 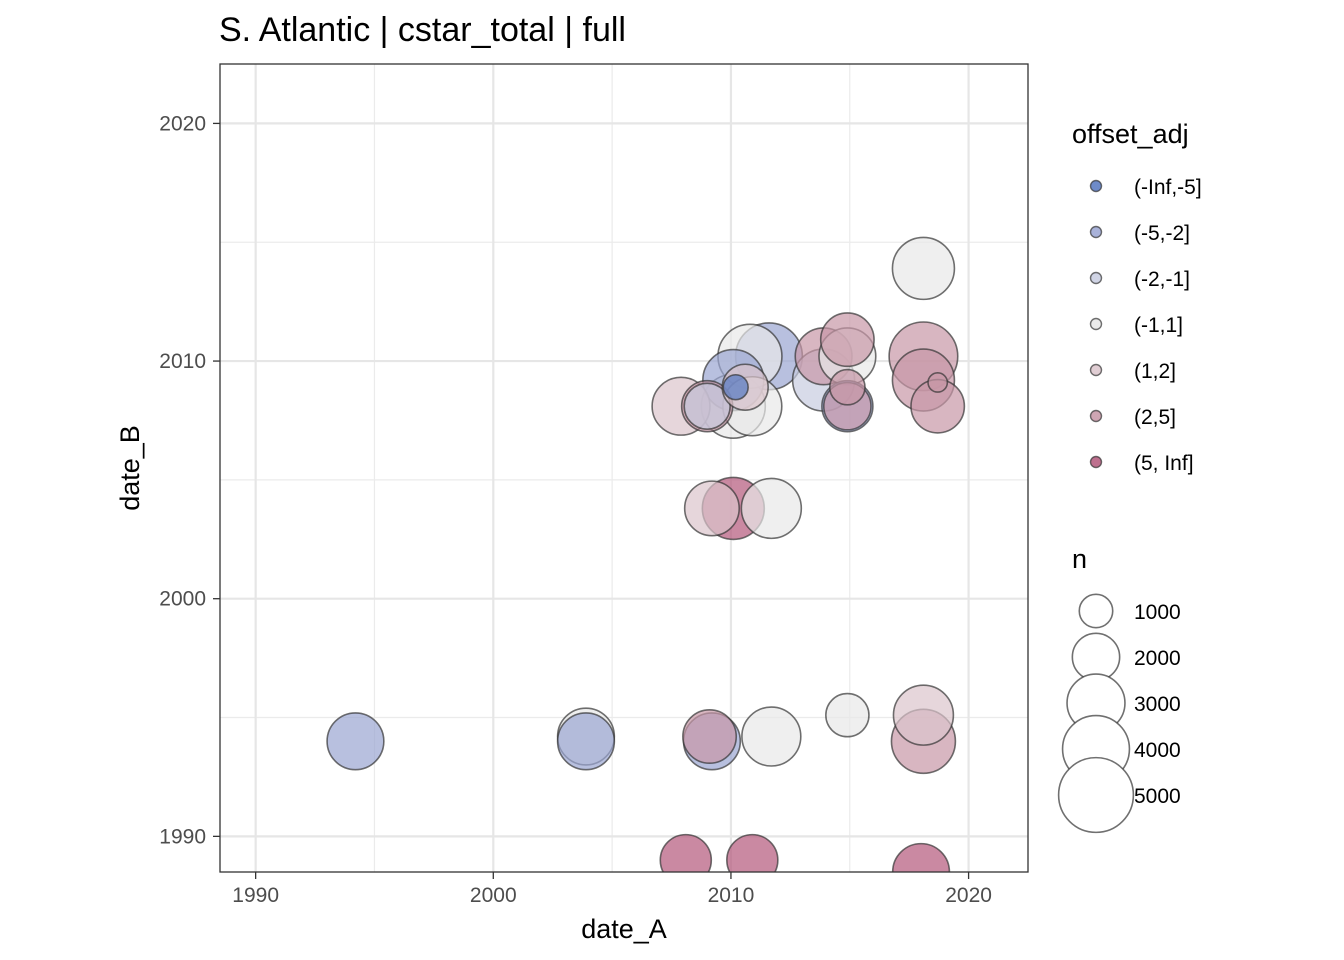 What do you see at coordinates (731, 895) in the screenshot?
I see `x-tick-label: 2010` at bounding box center [731, 895].